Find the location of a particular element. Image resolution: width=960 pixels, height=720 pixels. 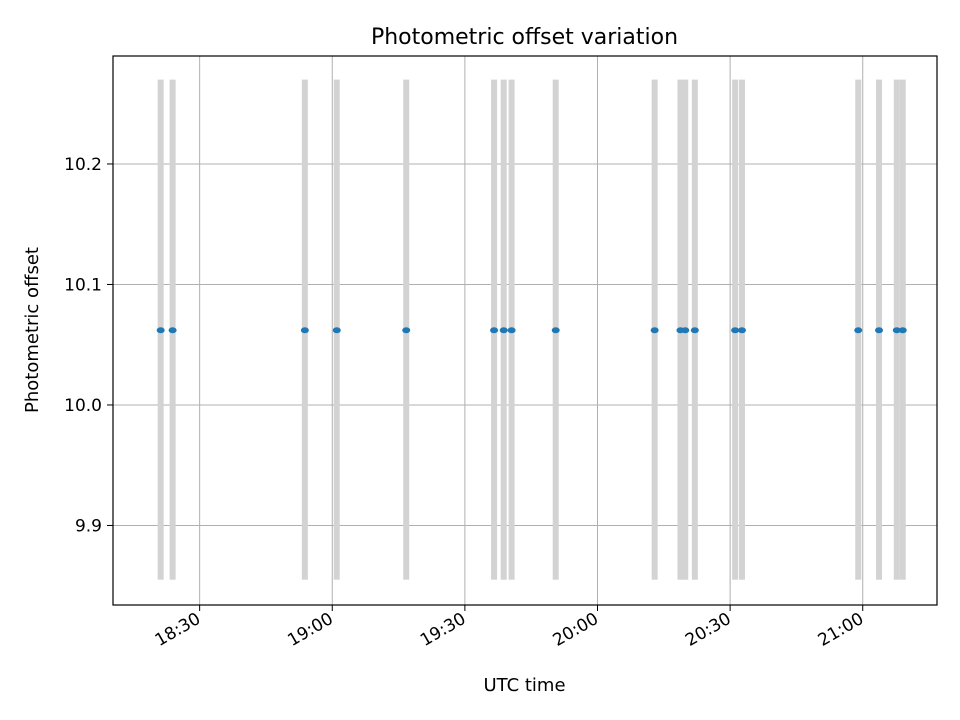

x-axis-label: UTC time is located at coordinates (524, 685).